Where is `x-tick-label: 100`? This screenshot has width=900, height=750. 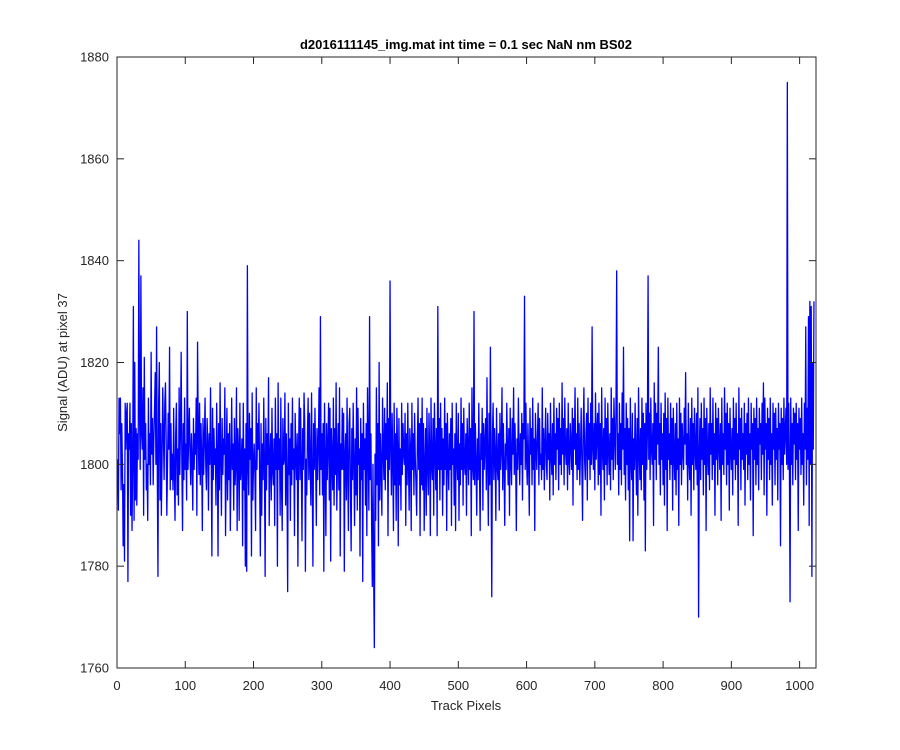 x-tick-label: 100 is located at coordinates (185, 685).